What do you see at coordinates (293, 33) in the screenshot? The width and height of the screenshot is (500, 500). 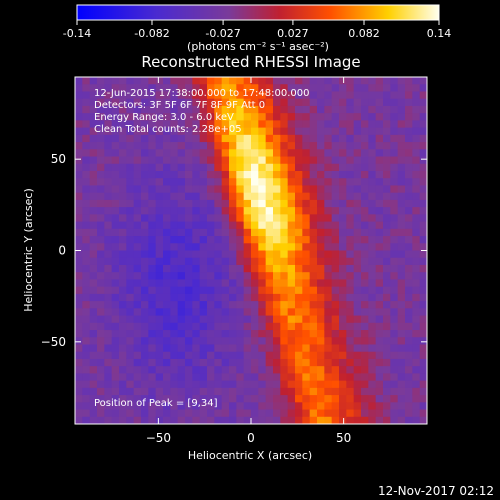 I see `colorbar-tick-label: 0.027` at bounding box center [293, 33].